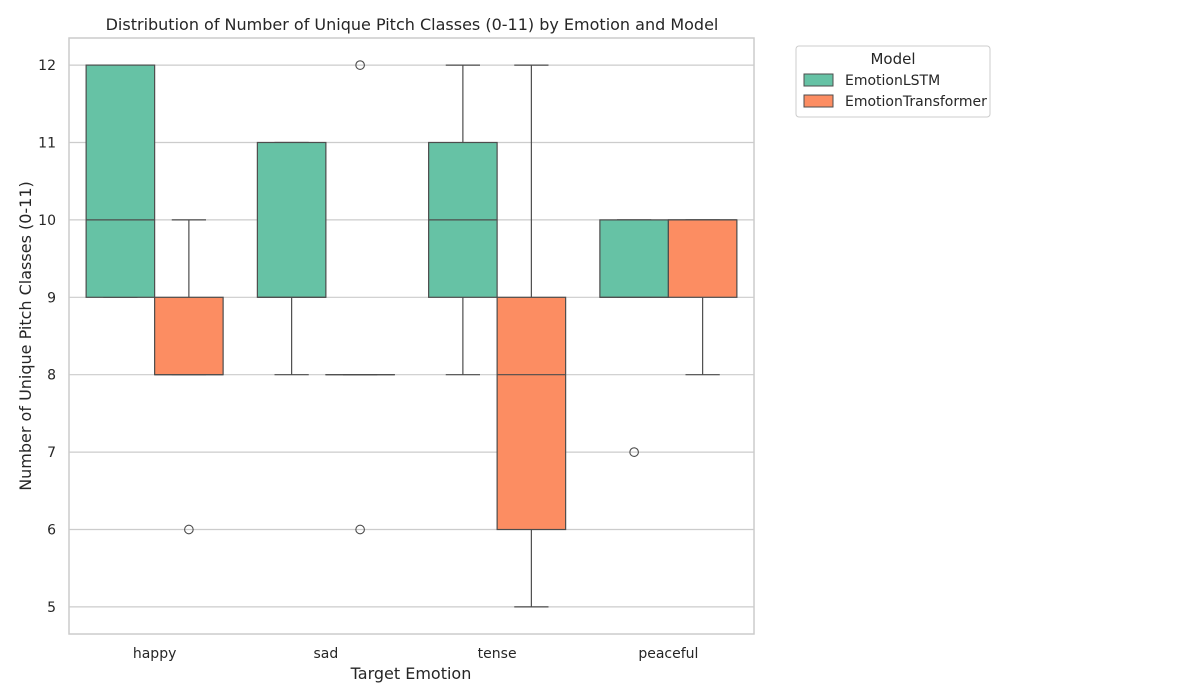  I want to click on box-EmotionTransformer-peaceful, so click(702, 297).